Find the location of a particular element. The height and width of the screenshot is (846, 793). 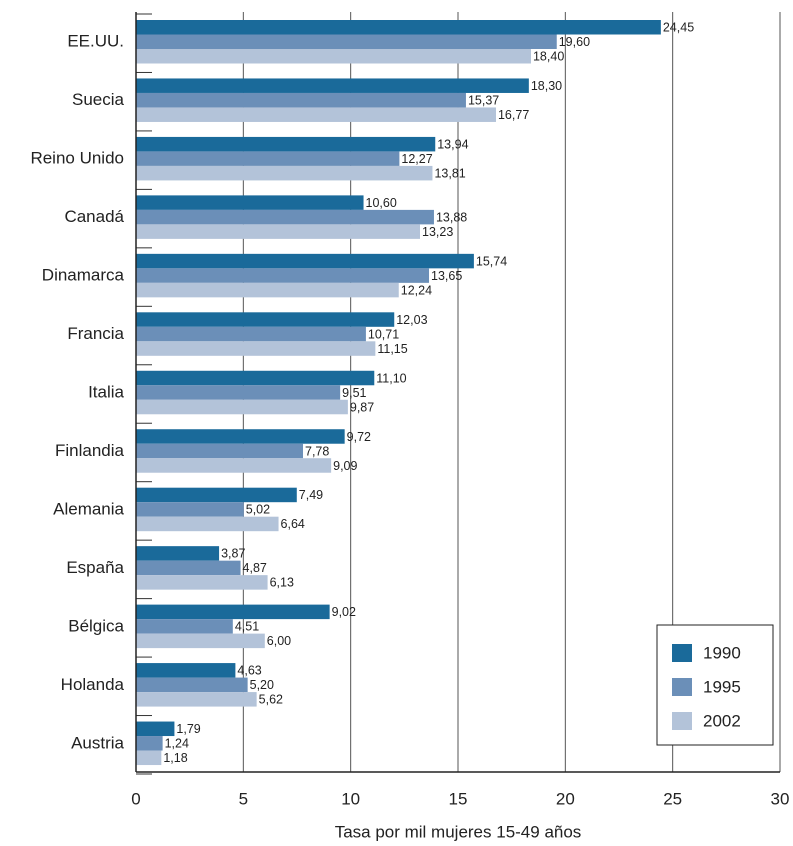

value-label: 11,15 is located at coordinates (392, 349).